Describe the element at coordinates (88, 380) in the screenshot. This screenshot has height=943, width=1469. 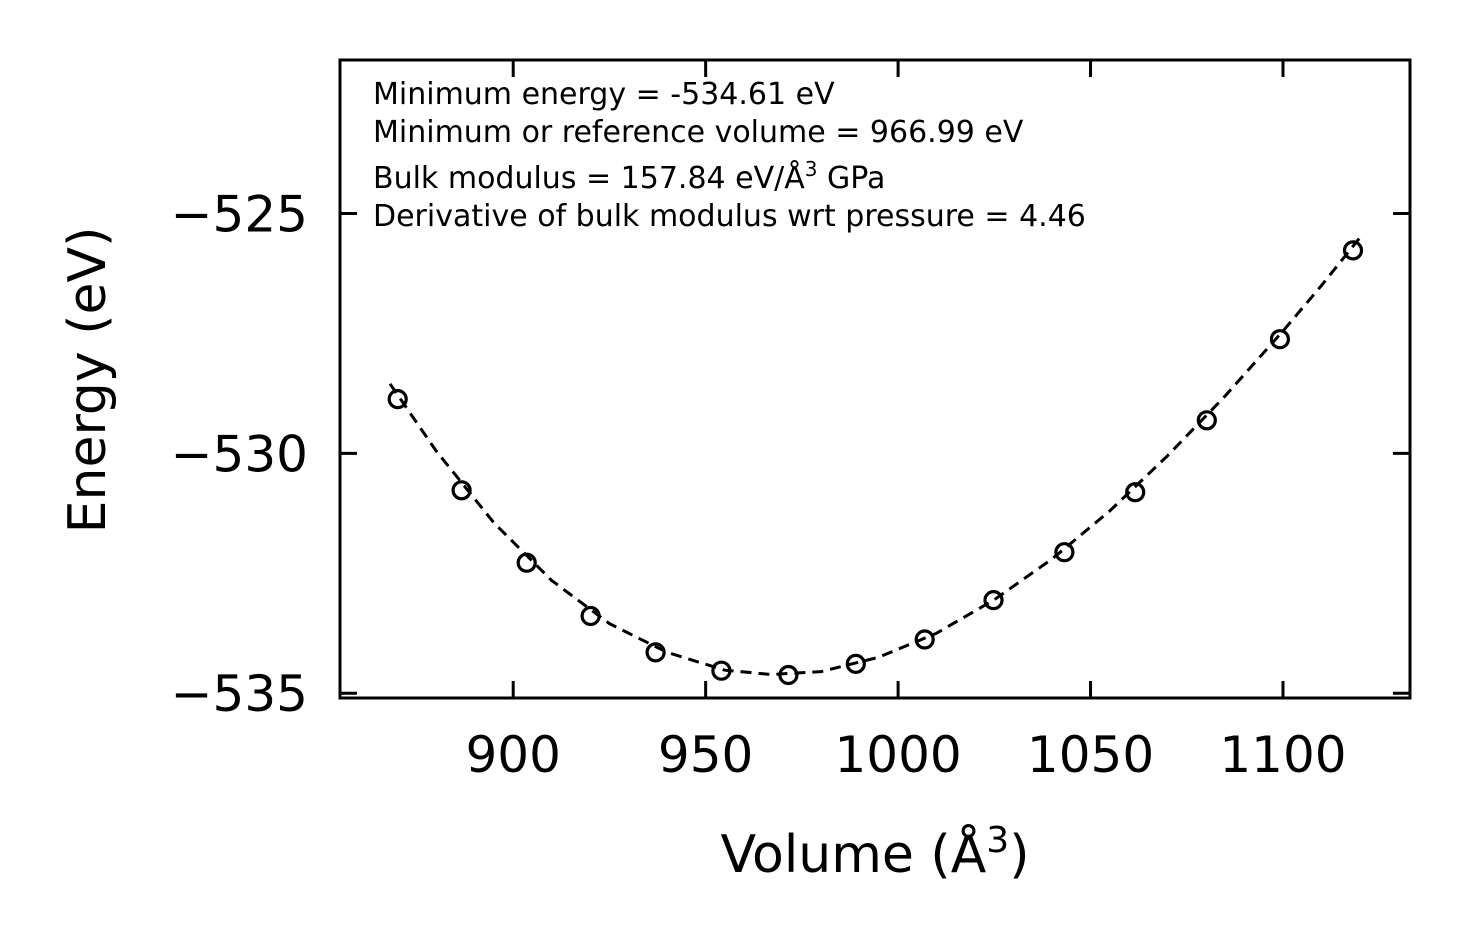
I see `y-axis-label: Energy (eV)` at that location.